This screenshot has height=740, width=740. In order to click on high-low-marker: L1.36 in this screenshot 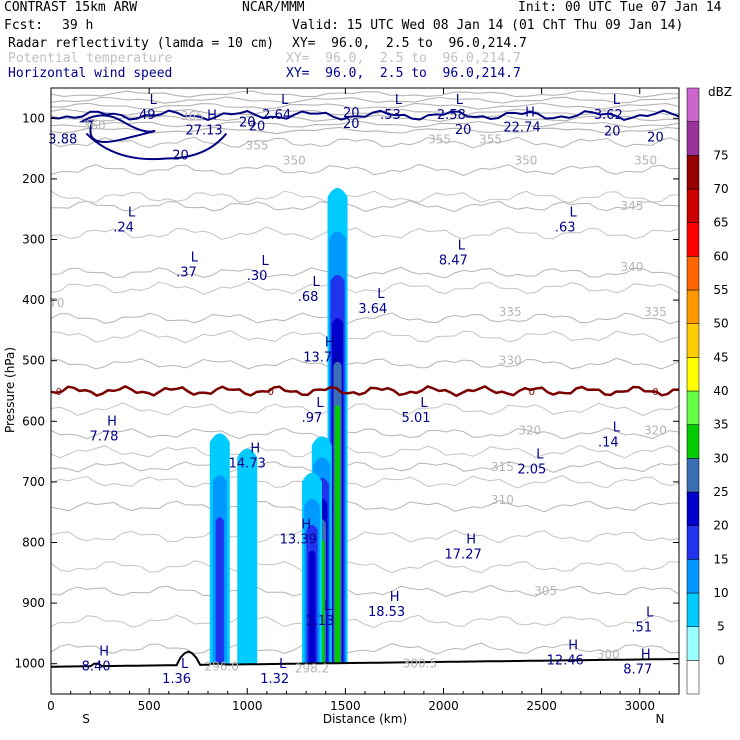, I will do `click(176, 672)`.